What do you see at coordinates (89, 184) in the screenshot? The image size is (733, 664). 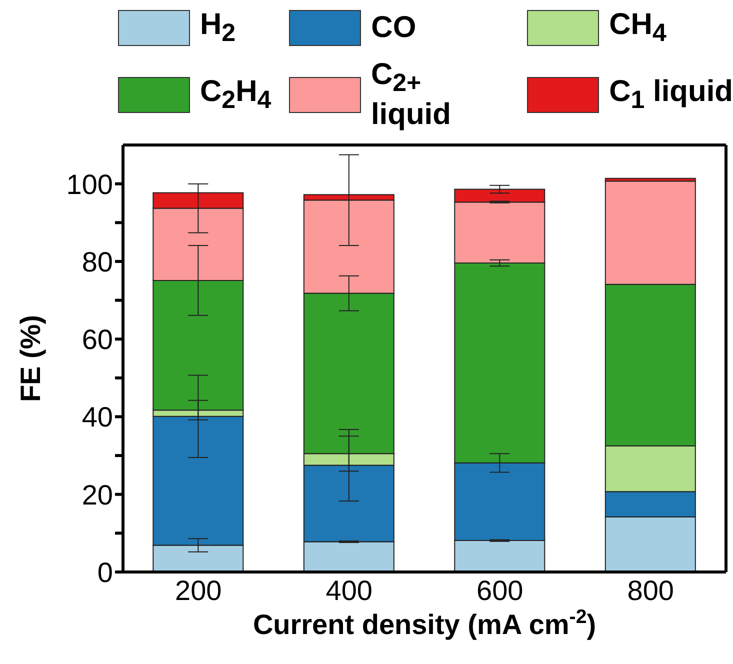 I see `y-tick-label: 100` at bounding box center [89, 184].